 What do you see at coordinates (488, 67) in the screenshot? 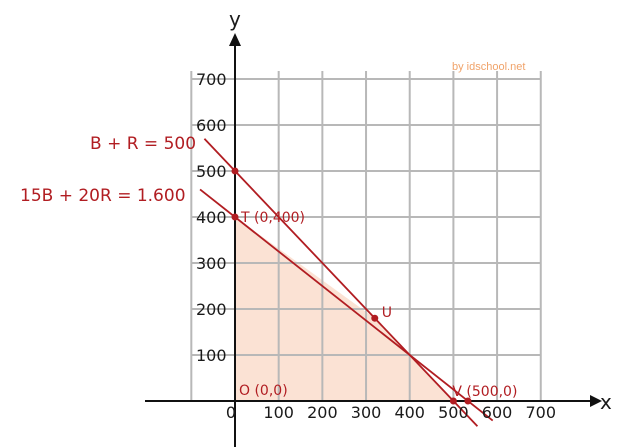
I see `watermark: by idschool.net` at bounding box center [488, 67].